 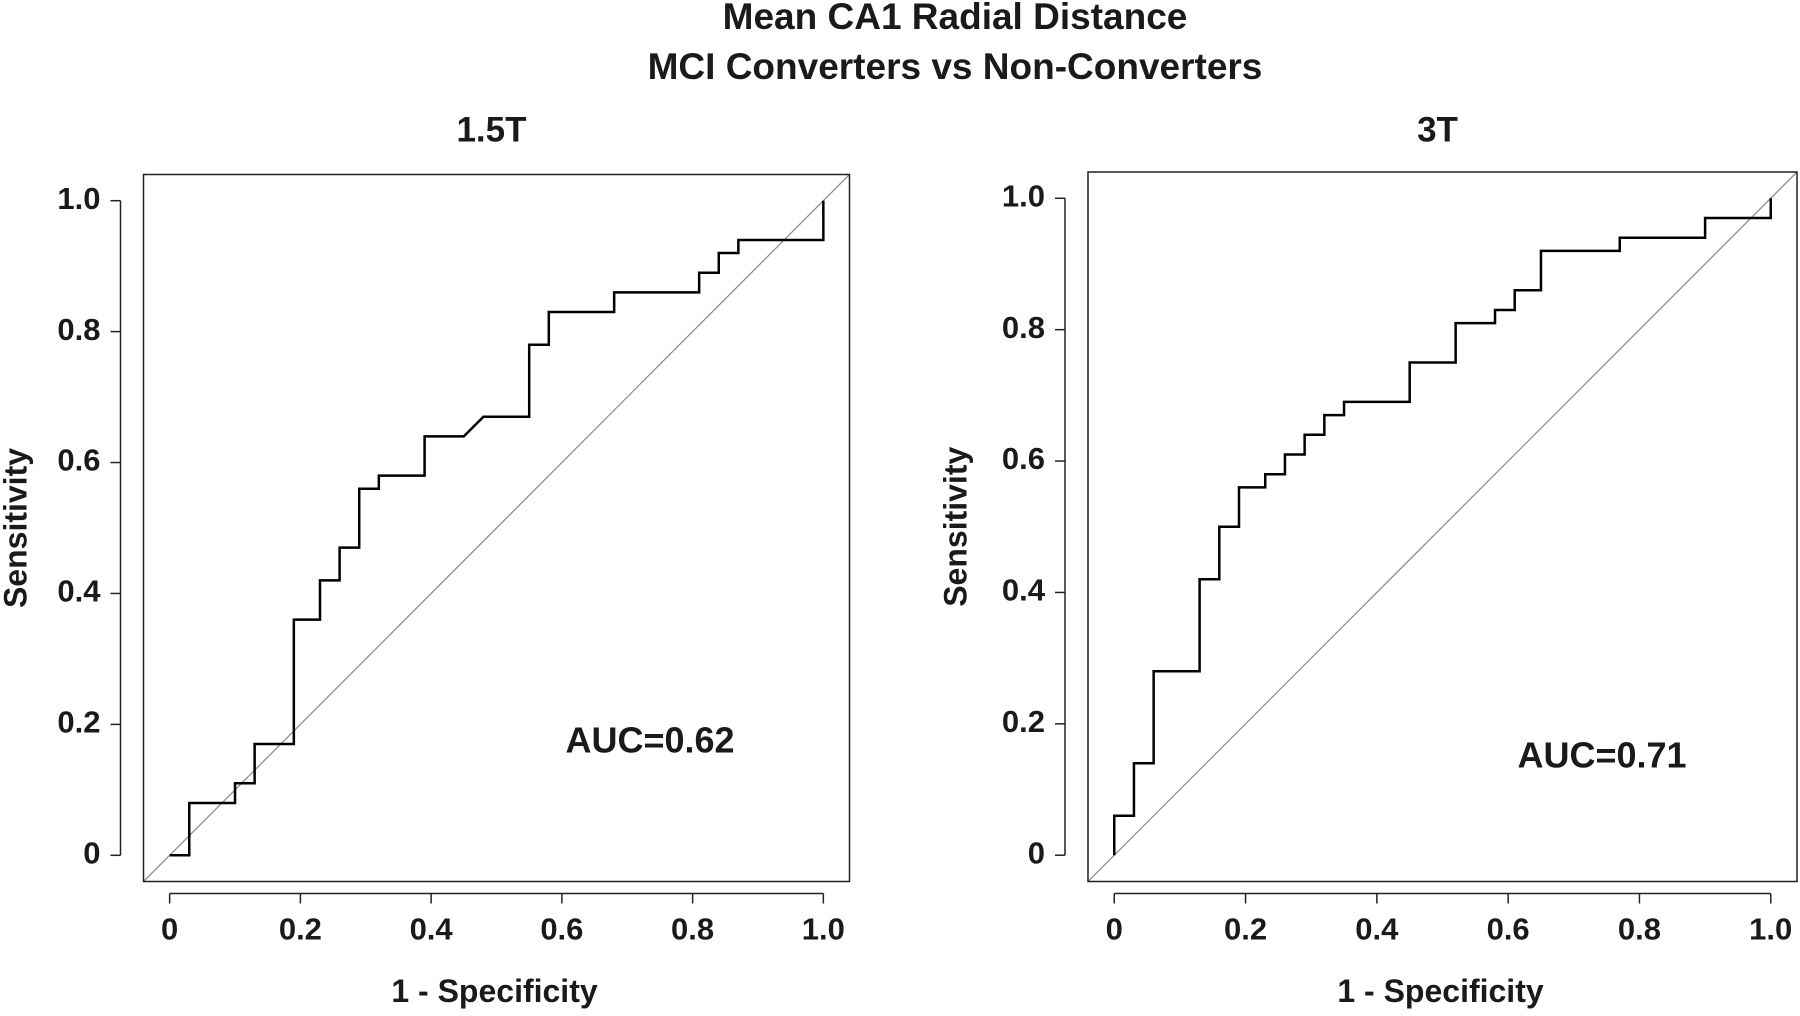 I want to click on panel-title: 3T, so click(x=1437, y=129).